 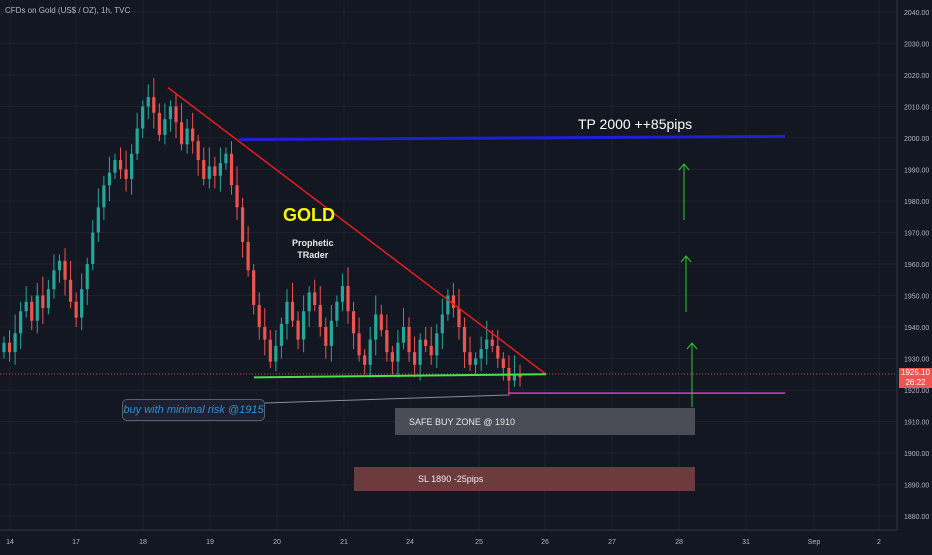 What do you see at coordinates (10, 542) in the screenshot?
I see `time-tick-label: 14` at bounding box center [10, 542].